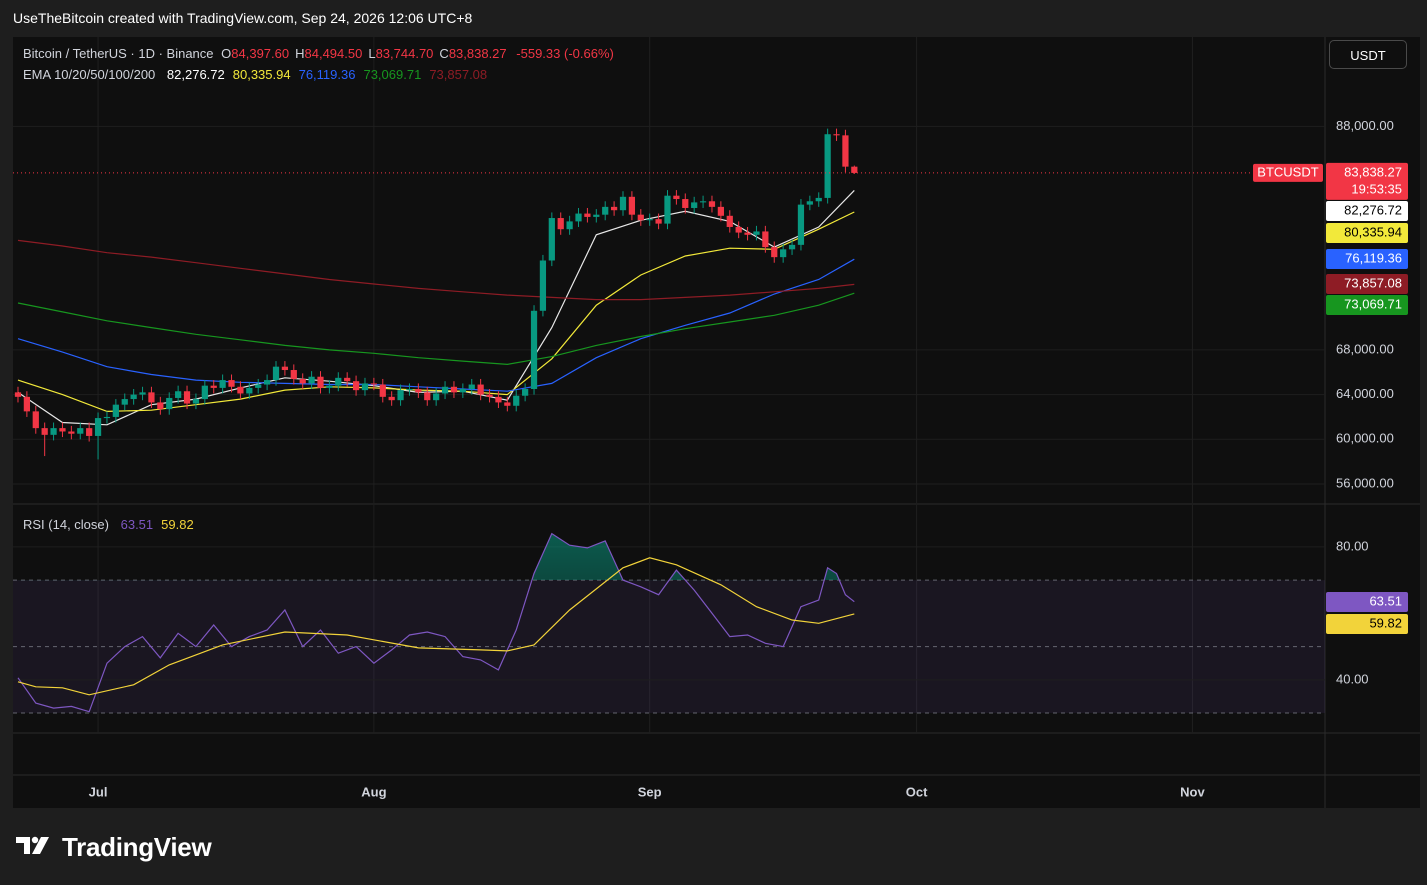 The width and height of the screenshot is (1427, 885). What do you see at coordinates (1192, 791) in the screenshot?
I see `x-tick-label: Nov` at bounding box center [1192, 791].